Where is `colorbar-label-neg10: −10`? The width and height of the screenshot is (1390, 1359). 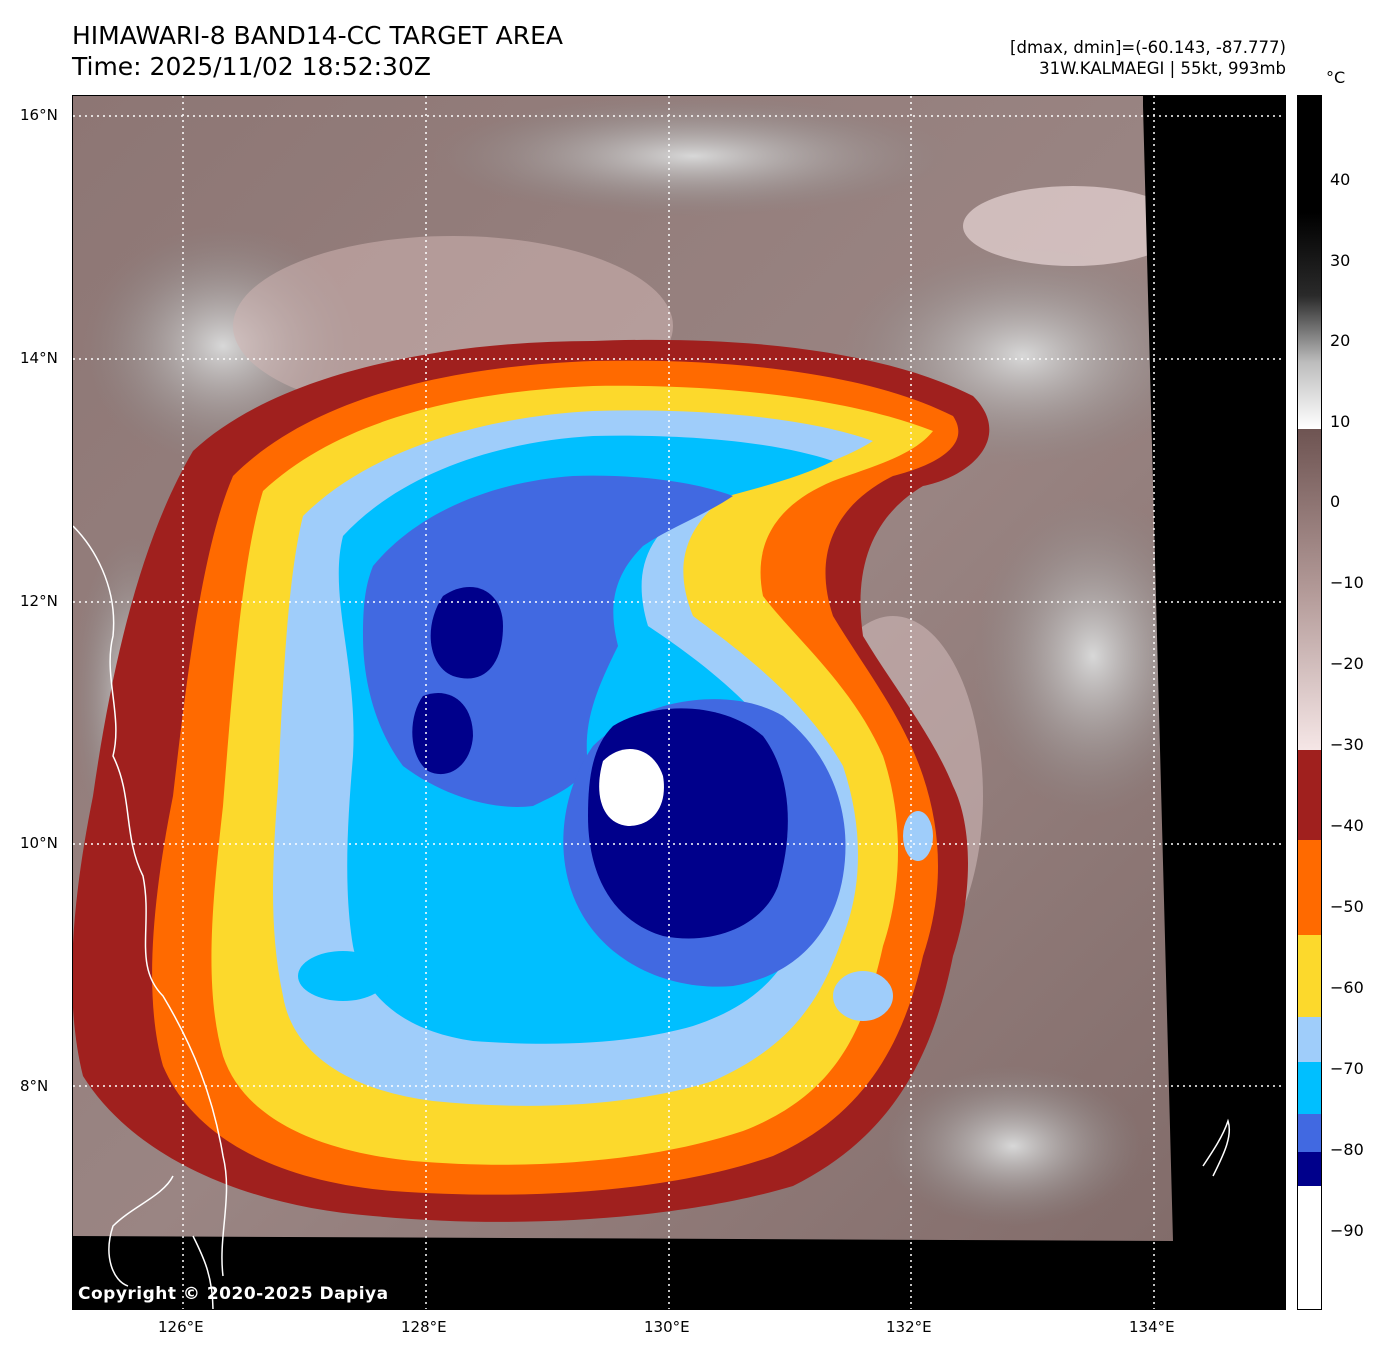
colorbar-label-neg10: −10 is located at coordinates (1347, 582).